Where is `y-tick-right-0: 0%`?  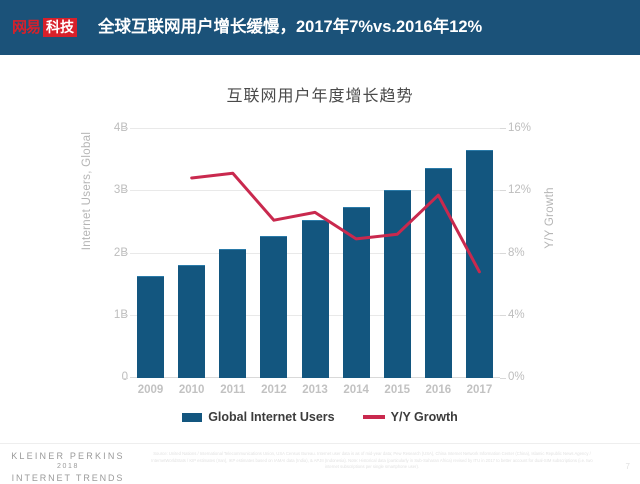 y-tick-right-0: 0% is located at coordinates (516, 377).